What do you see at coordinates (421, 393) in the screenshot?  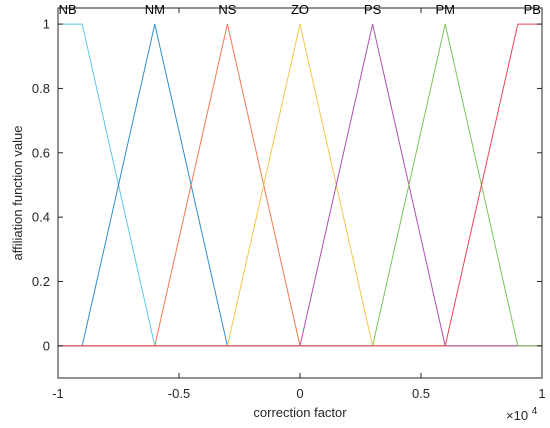 I see `x-tick-label: 0.5` at bounding box center [421, 393].